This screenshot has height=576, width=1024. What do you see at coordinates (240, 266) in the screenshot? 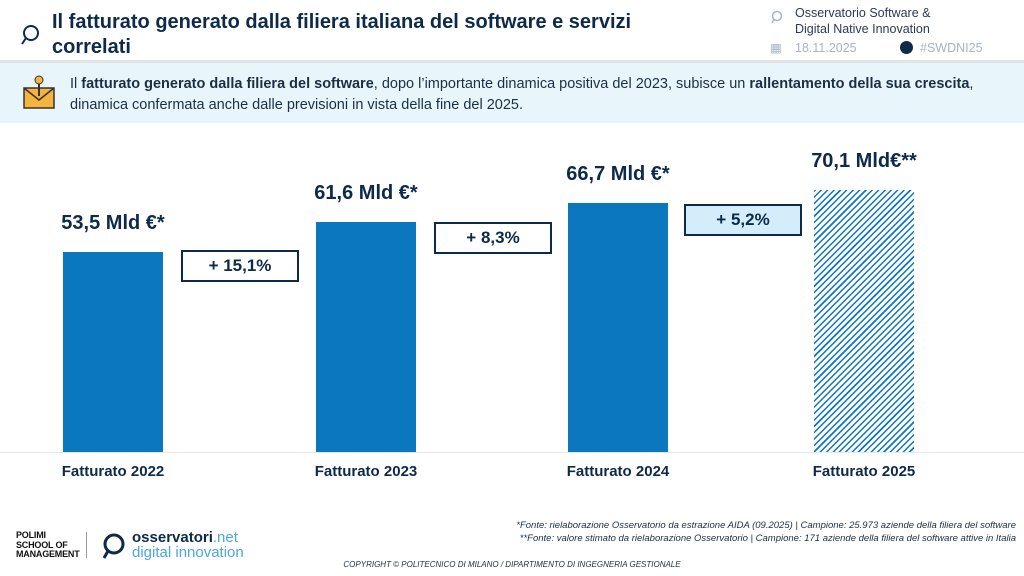
I see `growth-label: + 15,1%` at bounding box center [240, 266].